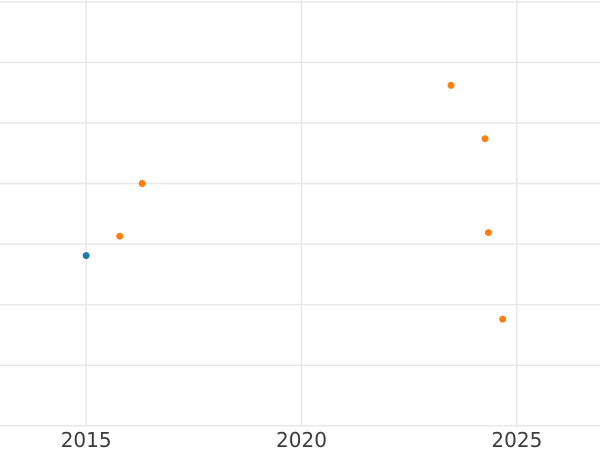 The width and height of the screenshot is (600, 450). What do you see at coordinates (86, 256) in the screenshot?
I see `data-point-blue` at bounding box center [86, 256].